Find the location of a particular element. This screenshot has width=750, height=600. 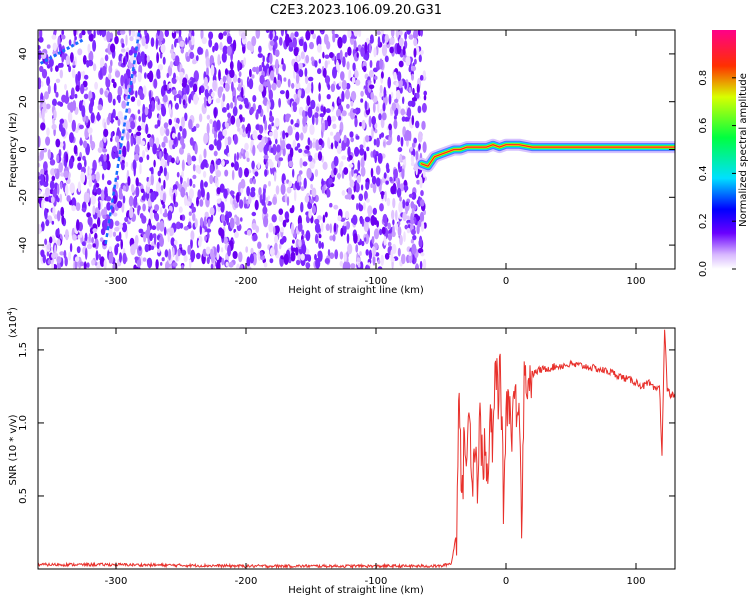

noise-streak is located at coordinates (62, 51).